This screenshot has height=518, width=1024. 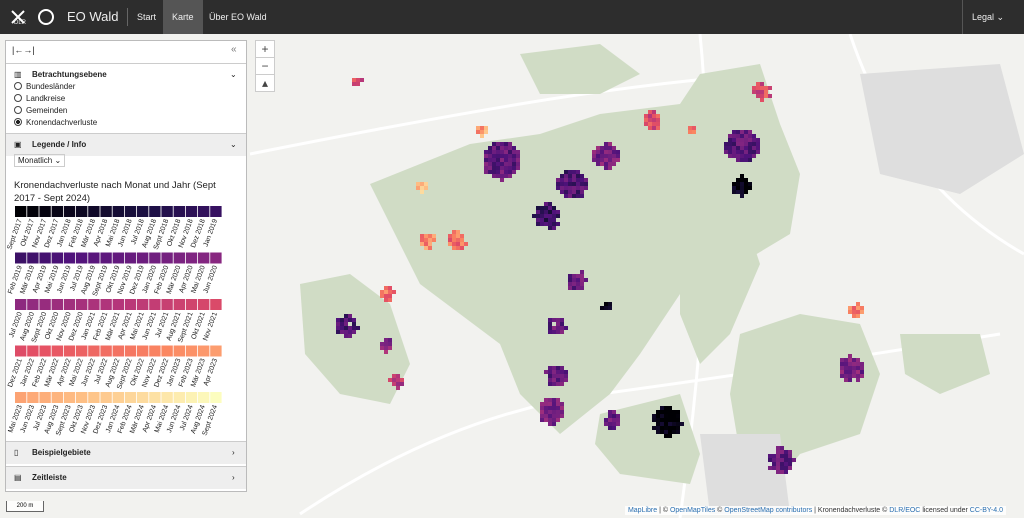 I want to click on radio-option: Kronendachverluste, so click(x=55, y=122).